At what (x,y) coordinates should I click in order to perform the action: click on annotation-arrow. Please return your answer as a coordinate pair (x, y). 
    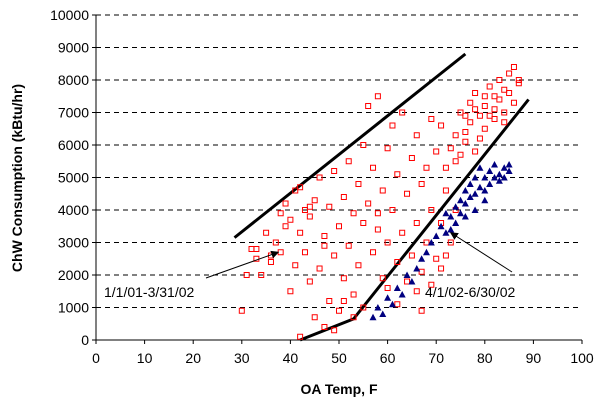
    Looking at the image, I should click on (242, 264).